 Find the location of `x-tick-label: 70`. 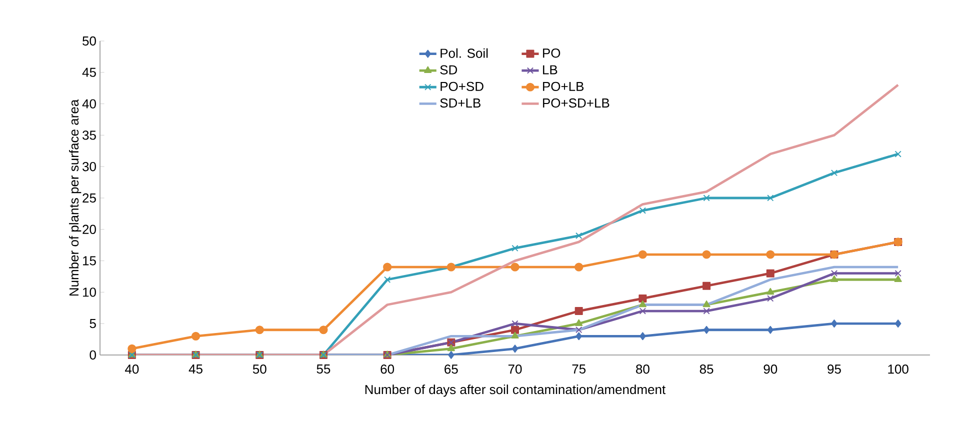

x-tick-label: 70 is located at coordinates (515, 369).